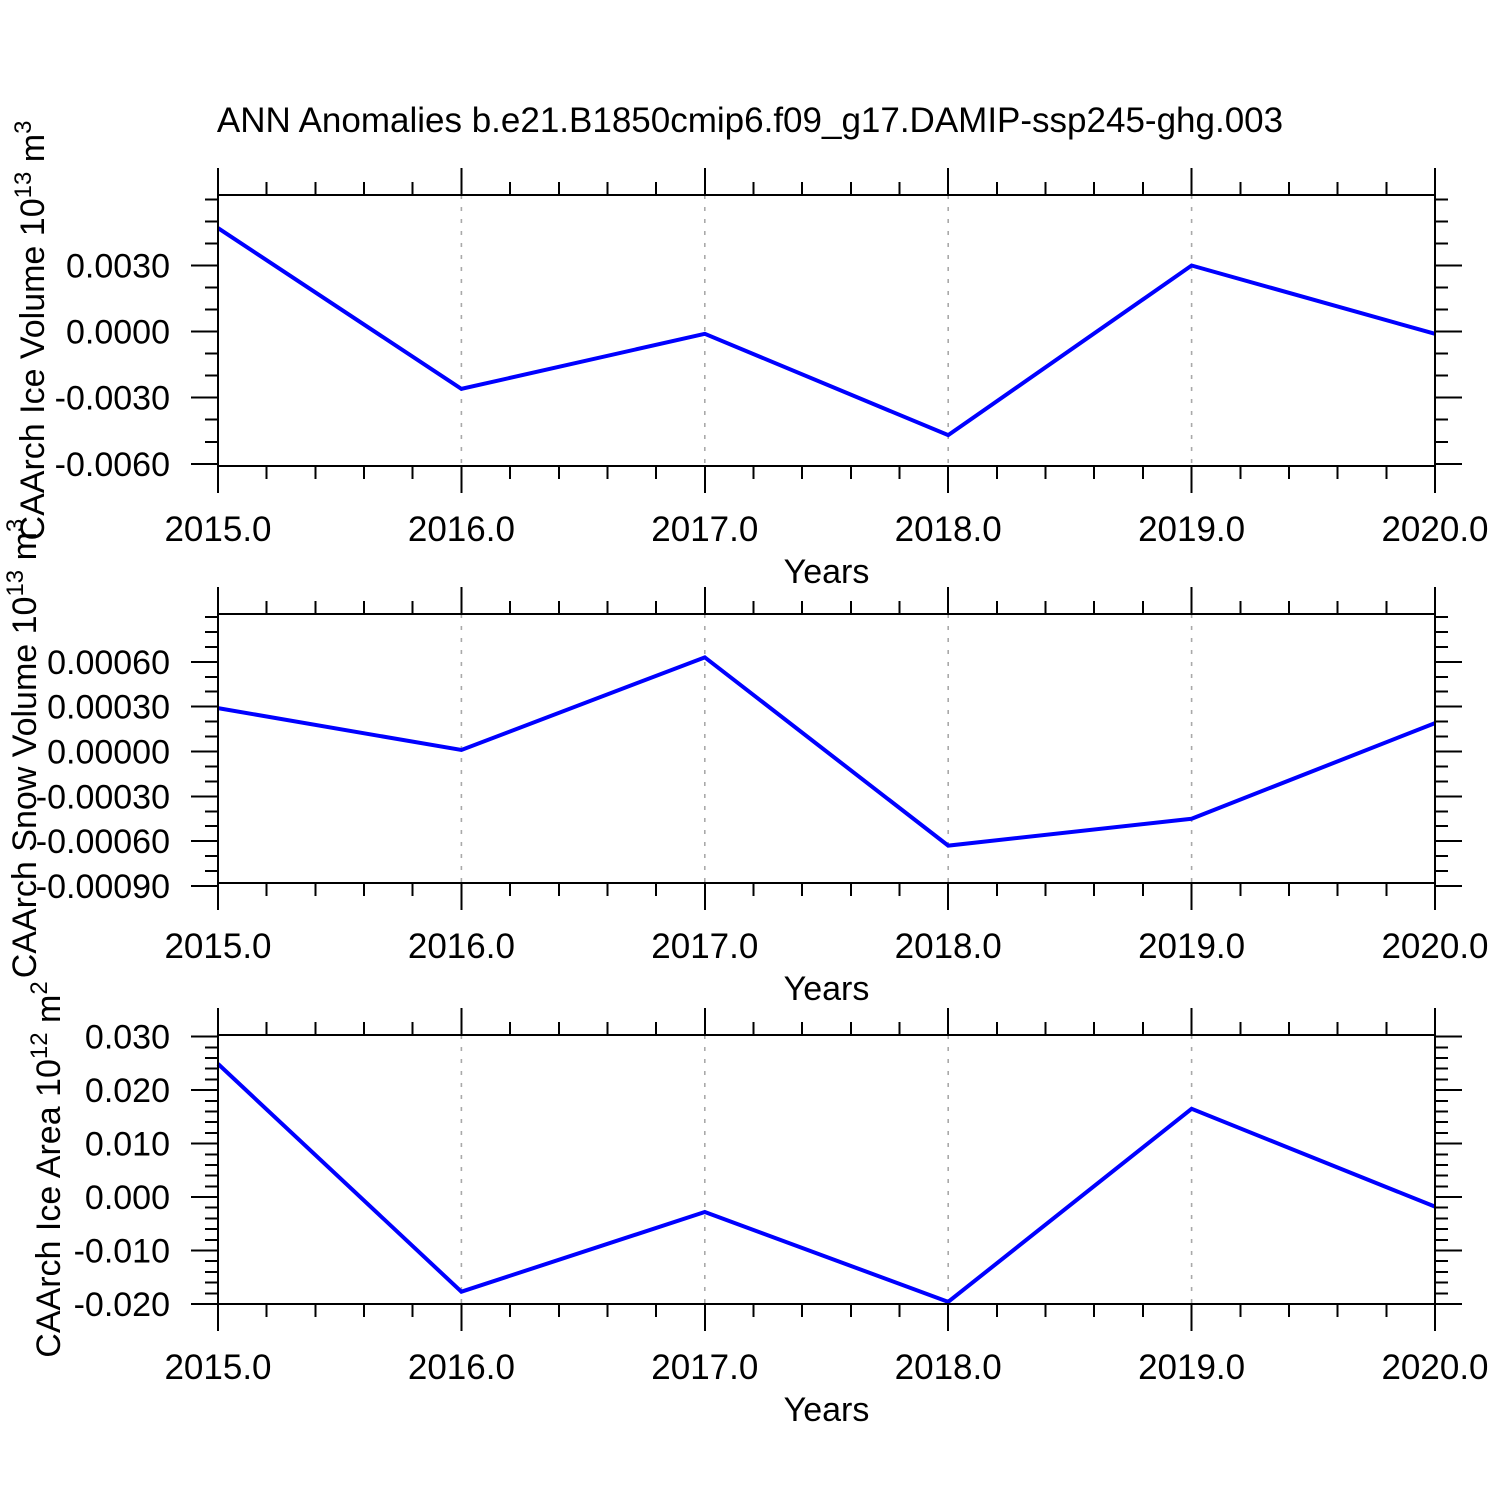  I want to click on y-tick-label: 0.000, so click(127, 1198).